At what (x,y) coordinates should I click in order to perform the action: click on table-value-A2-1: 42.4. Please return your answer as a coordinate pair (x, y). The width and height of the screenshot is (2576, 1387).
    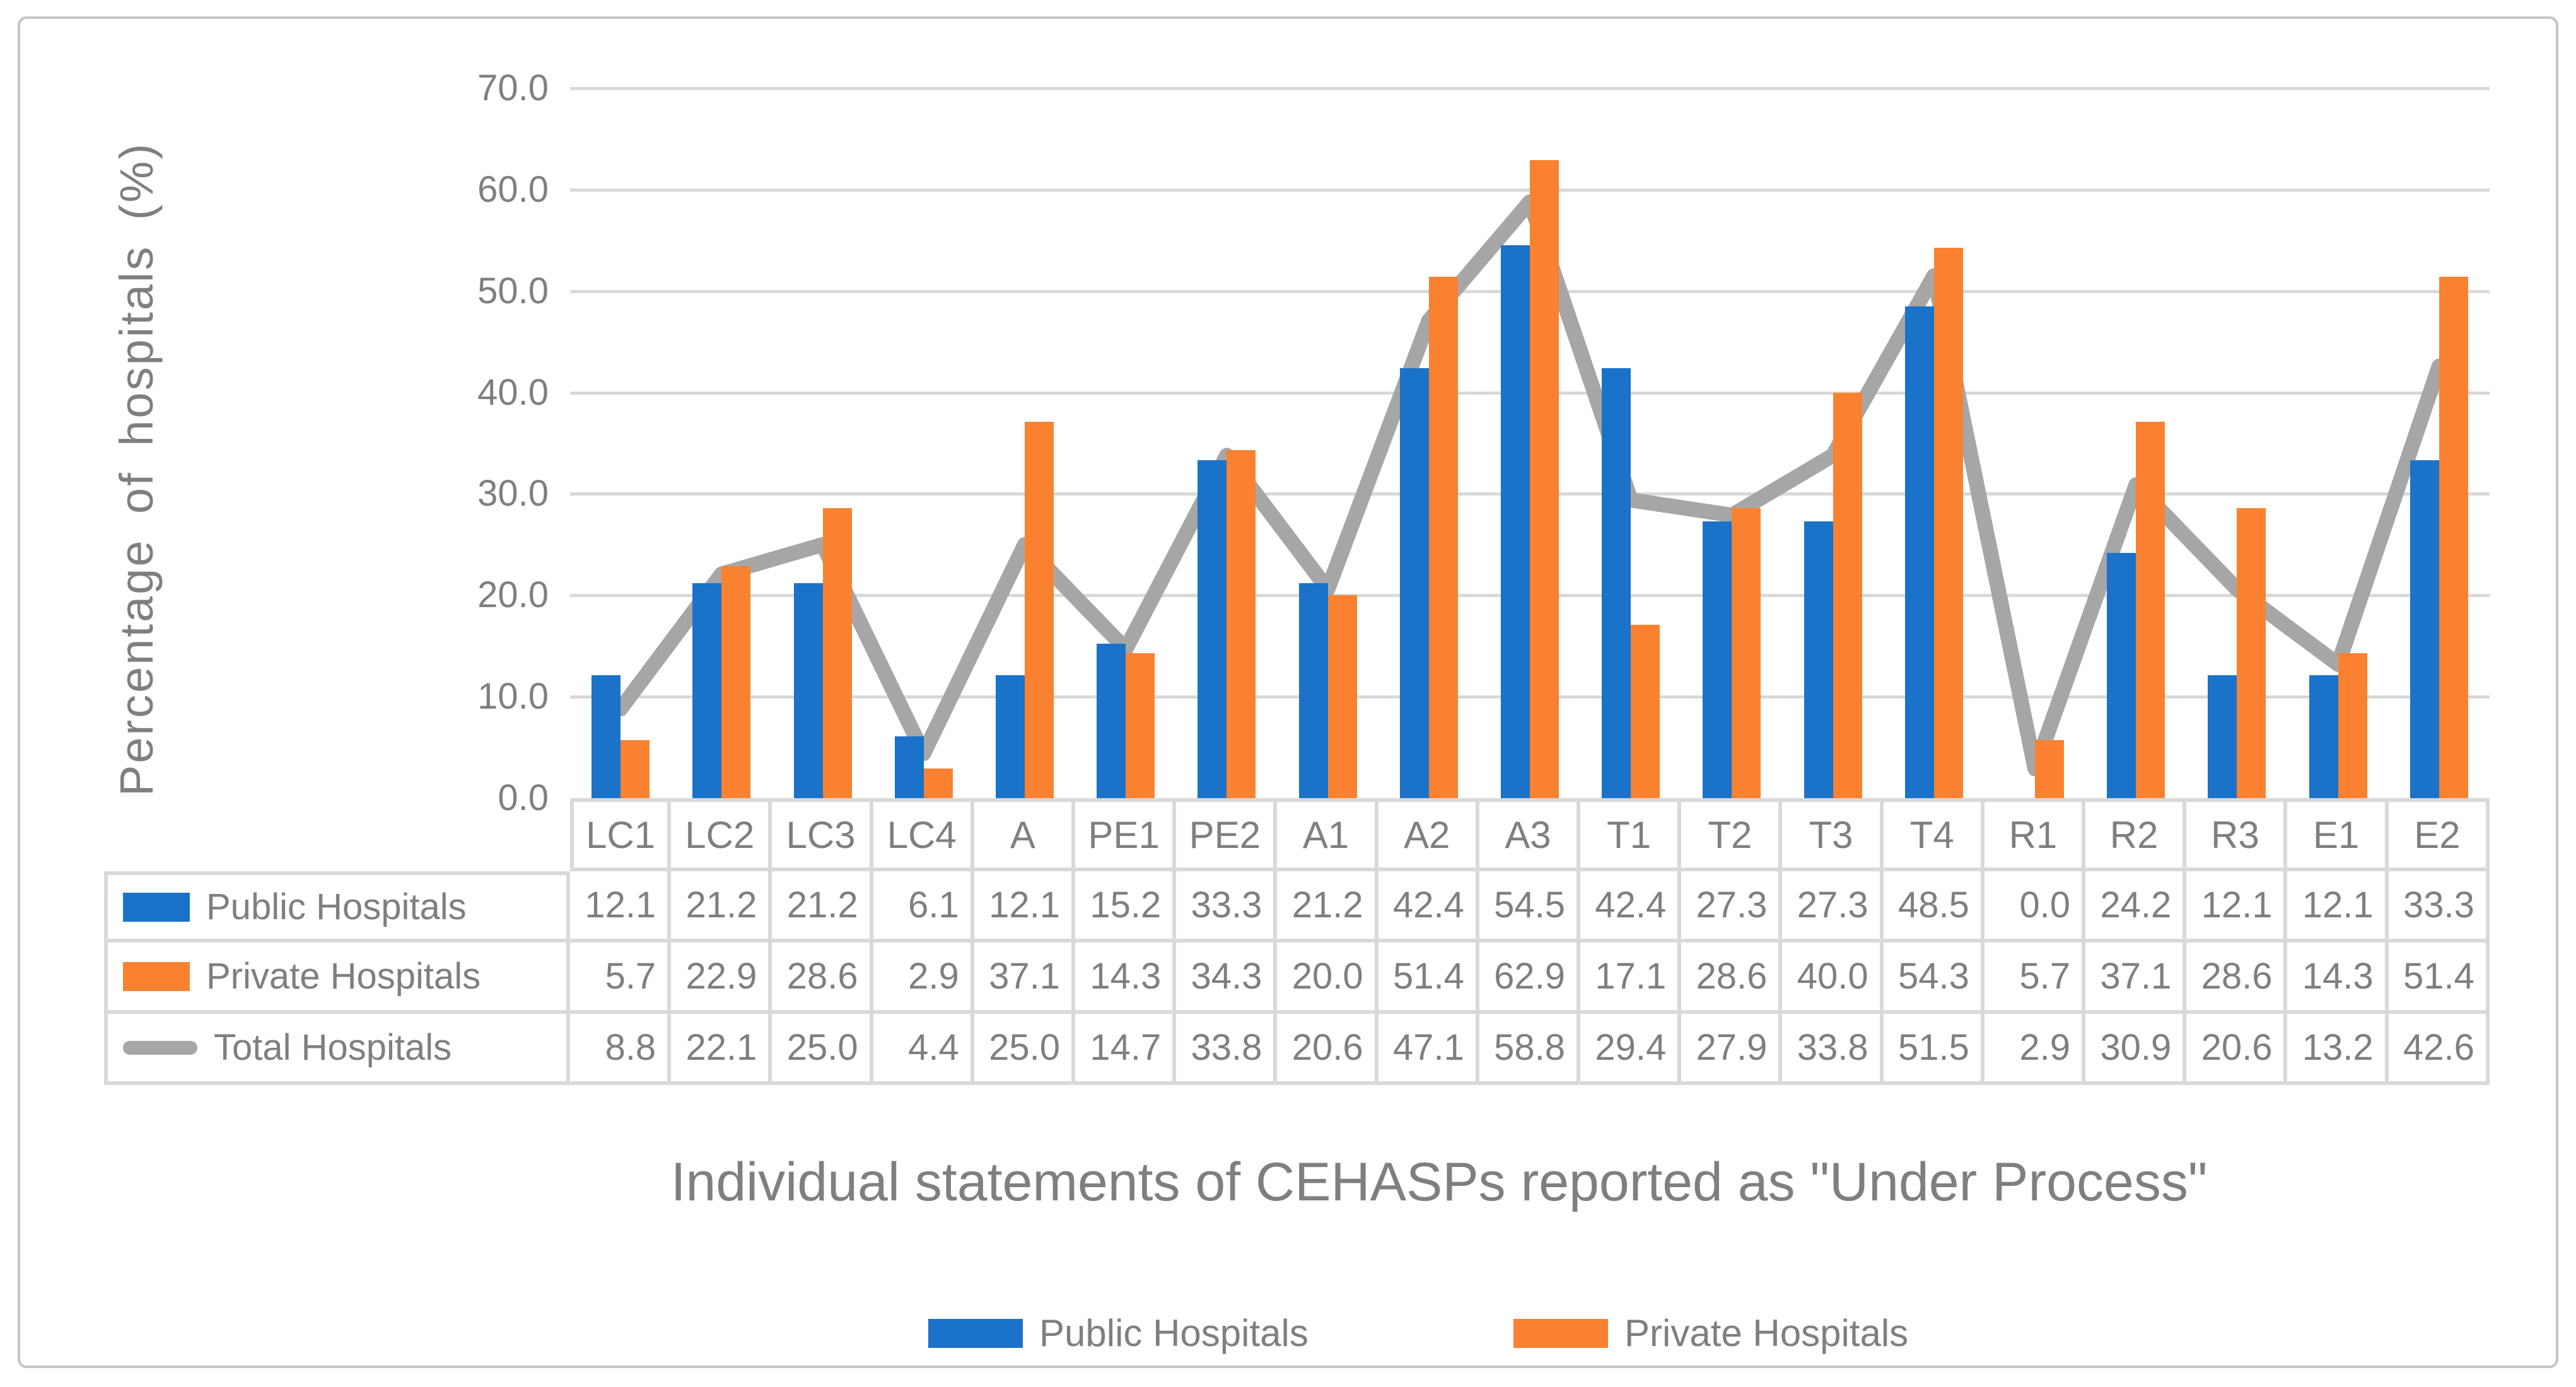
    Looking at the image, I should click on (1429, 907).